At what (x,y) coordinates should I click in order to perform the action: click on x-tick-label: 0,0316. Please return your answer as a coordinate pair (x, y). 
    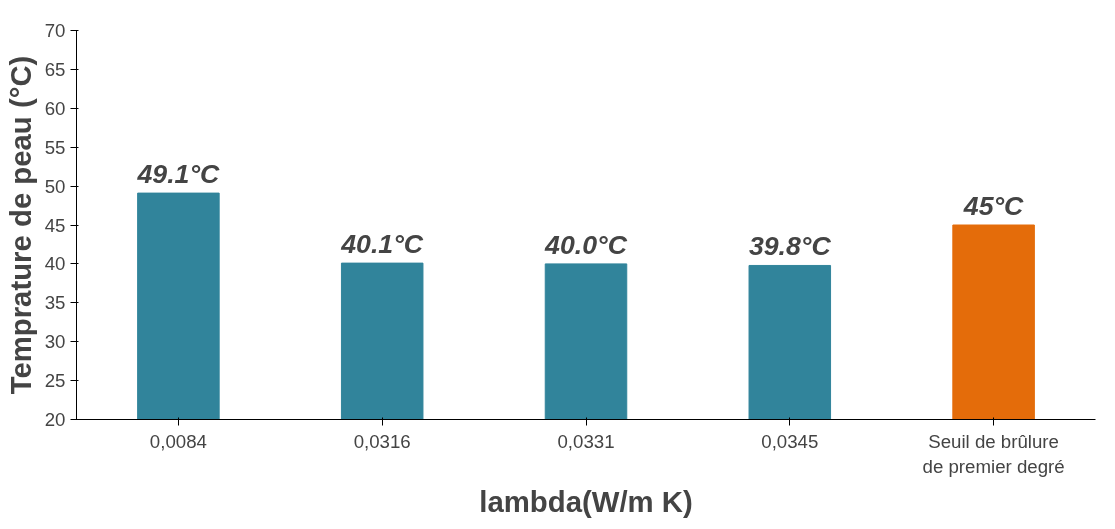
    Looking at the image, I should click on (382, 441).